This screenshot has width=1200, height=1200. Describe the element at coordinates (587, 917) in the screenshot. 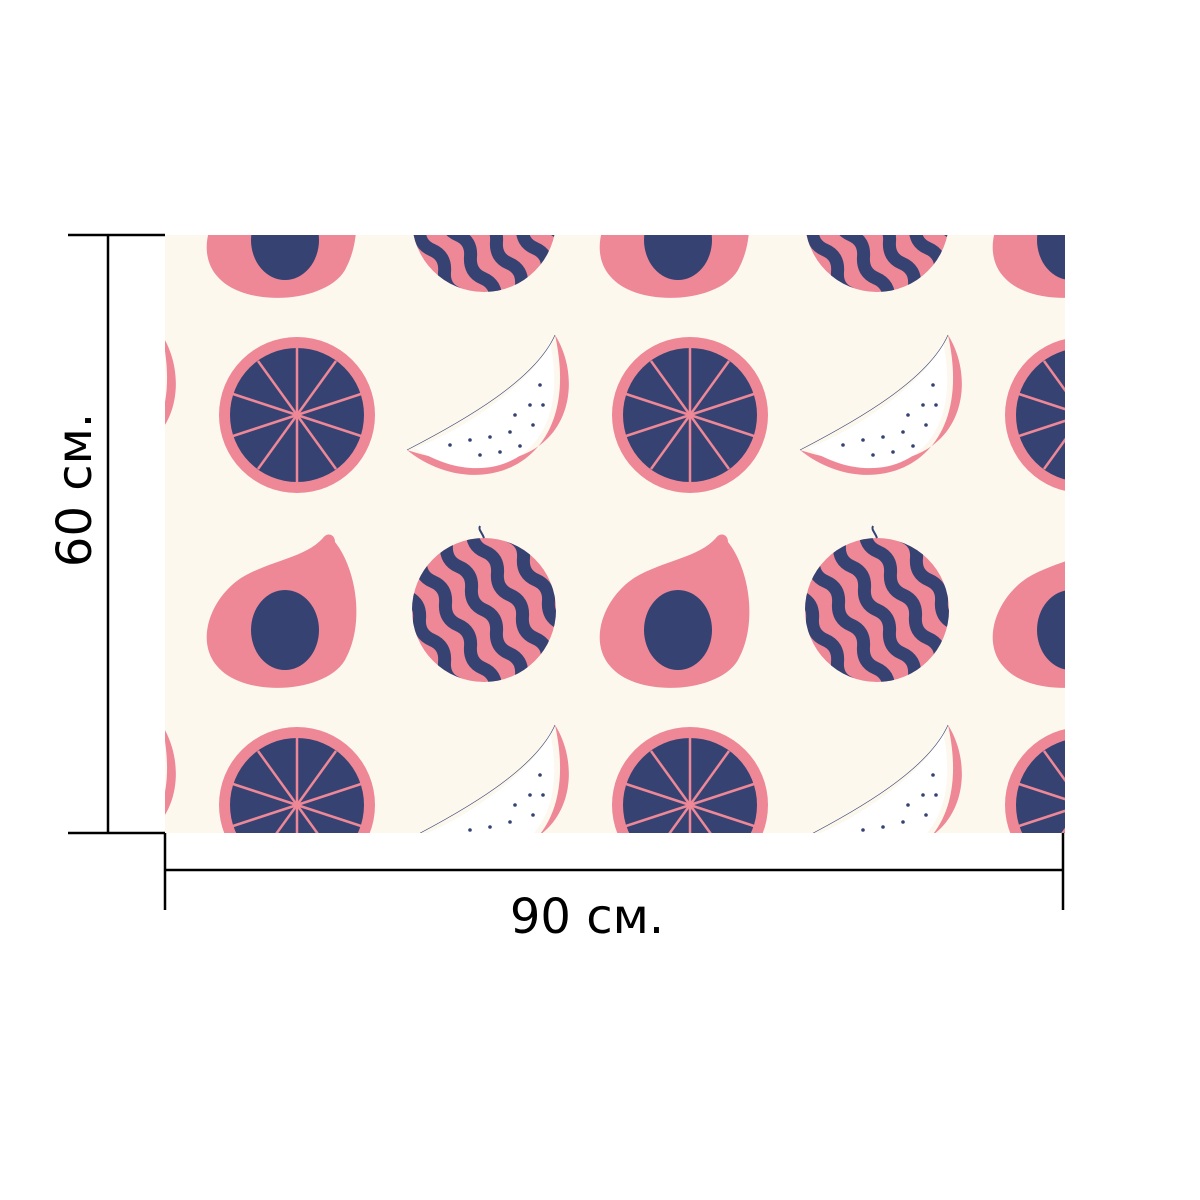

I see `width-label: 90 см.` at that location.